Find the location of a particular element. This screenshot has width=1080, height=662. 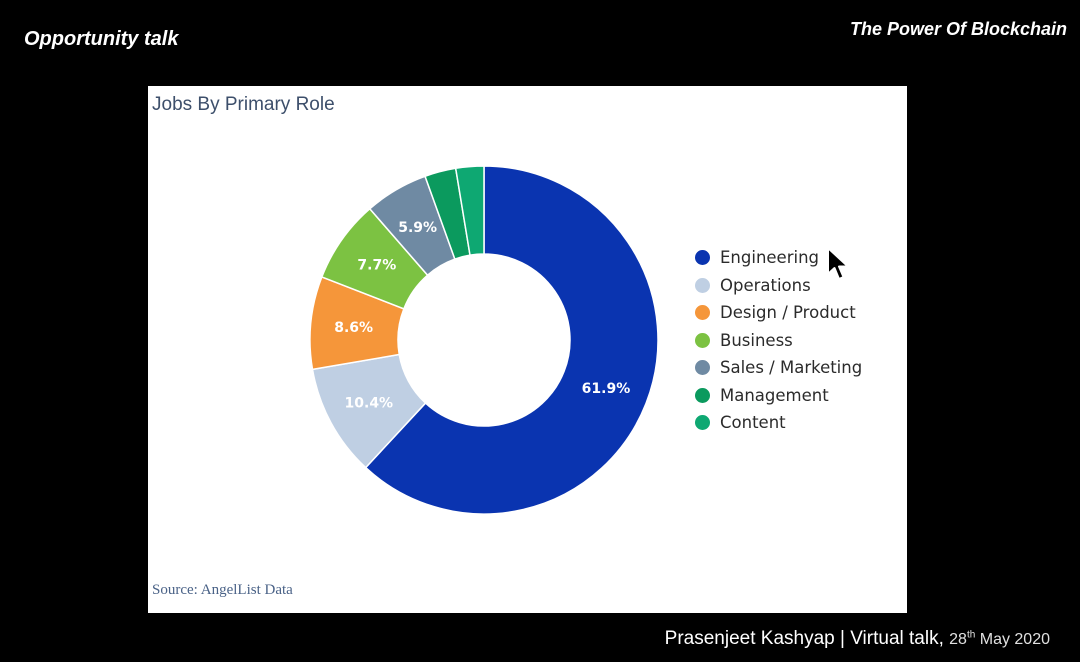

slide-brand: The Power Of Blockchain is located at coordinates (958, 29).